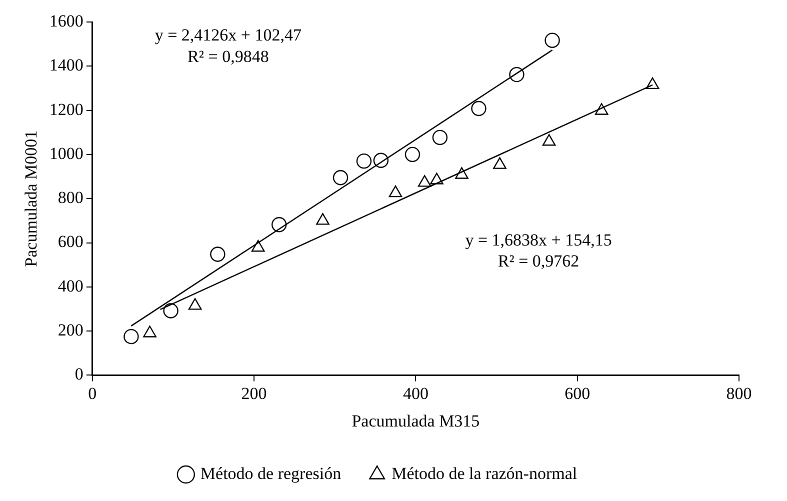 The width and height of the screenshot is (787, 501). What do you see at coordinates (92, 393) in the screenshot?
I see `x-tick-label: 0` at bounding box center [92, 393].